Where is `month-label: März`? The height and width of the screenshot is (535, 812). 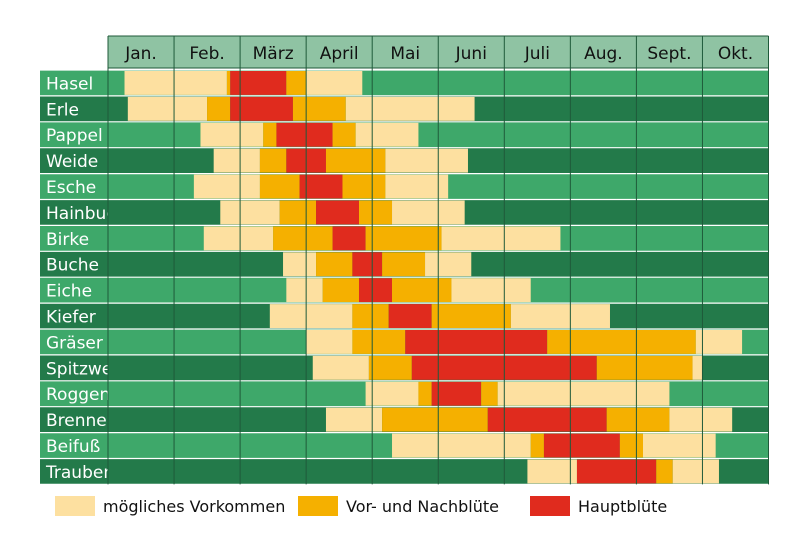
month-label: März is located at coordinates (273, 54).